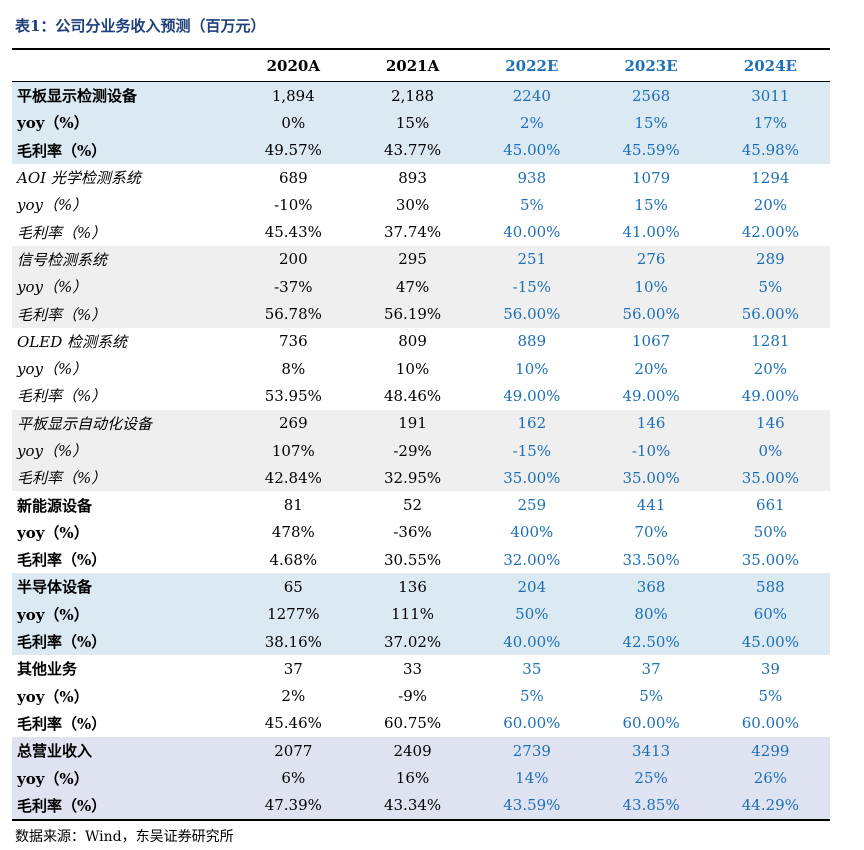  I want to click on table-row: 毛利率（%） 42.84% 32.95% 35.00% 35.00% 35.00%, so click(421, 477).